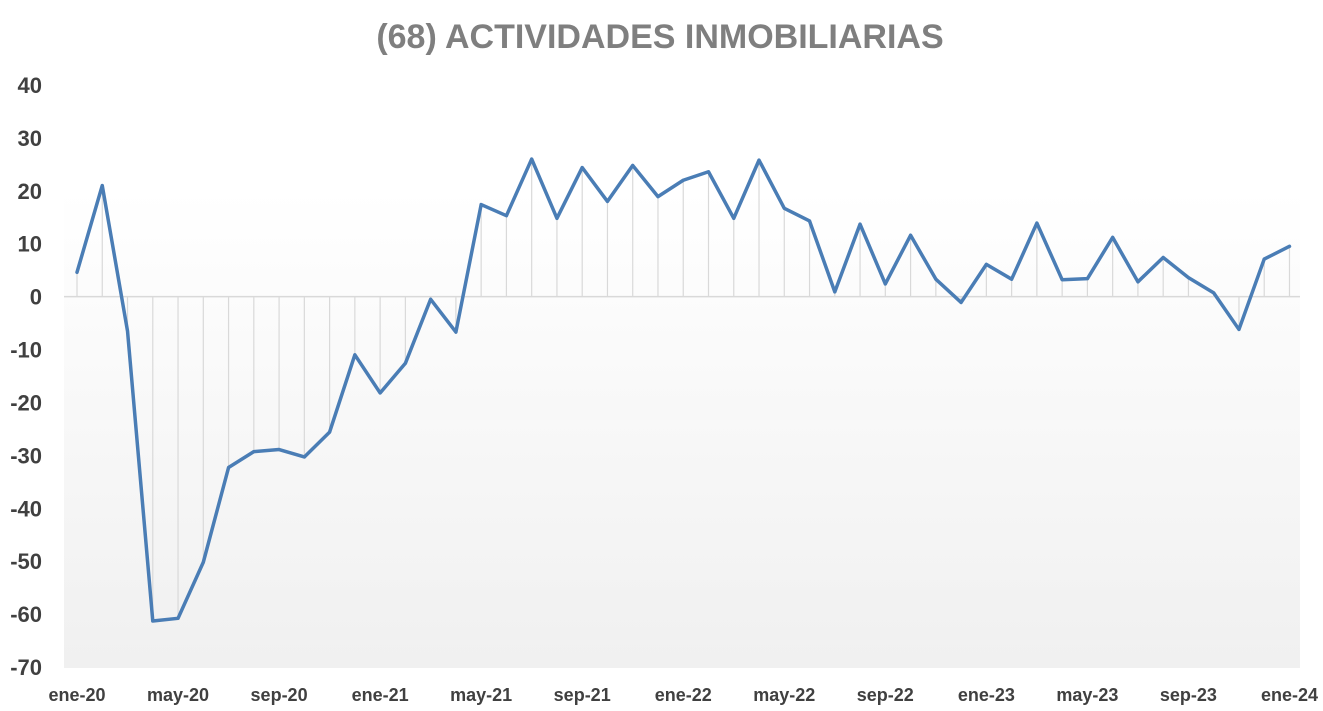 Image resolution: width=1323 pixels, height=711 pixels. Describe the element at coordinates (76, 695) in the screenshot. I see `x-tick-label: ene-20` at that location.